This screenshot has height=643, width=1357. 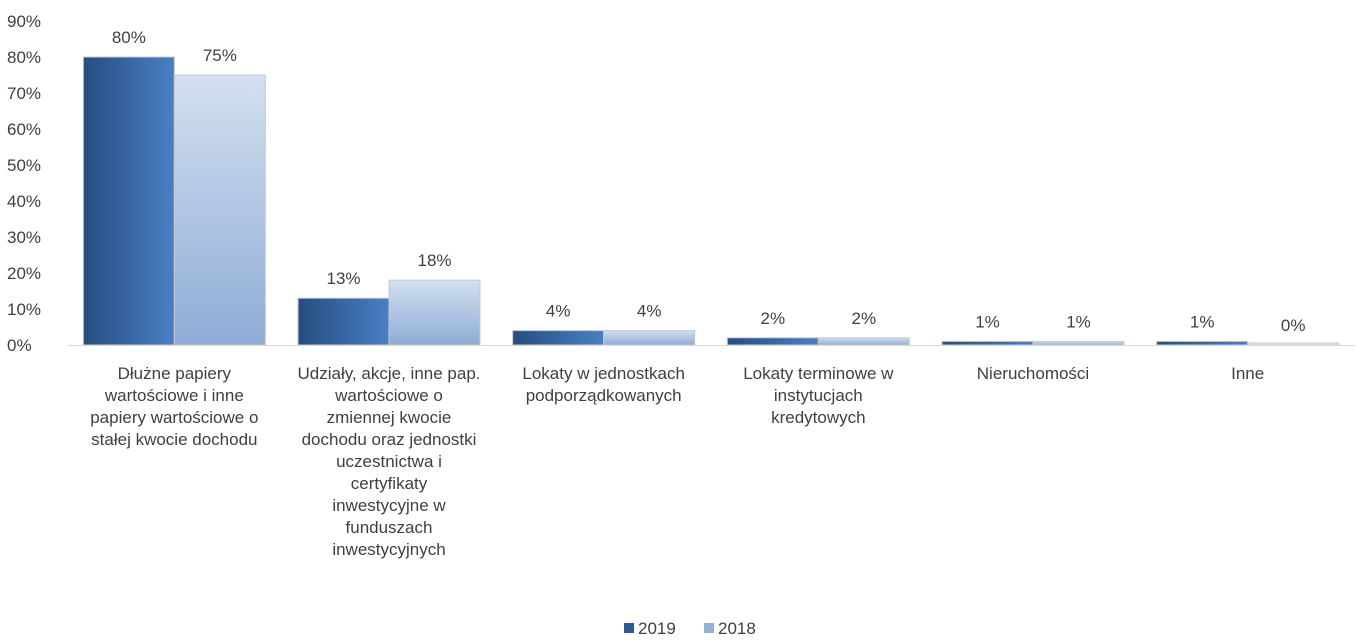 What do you see at coordinates (19, 345) in the screenshot?
I see `y-tick-label: 0%` at bounding box center [19, 345].